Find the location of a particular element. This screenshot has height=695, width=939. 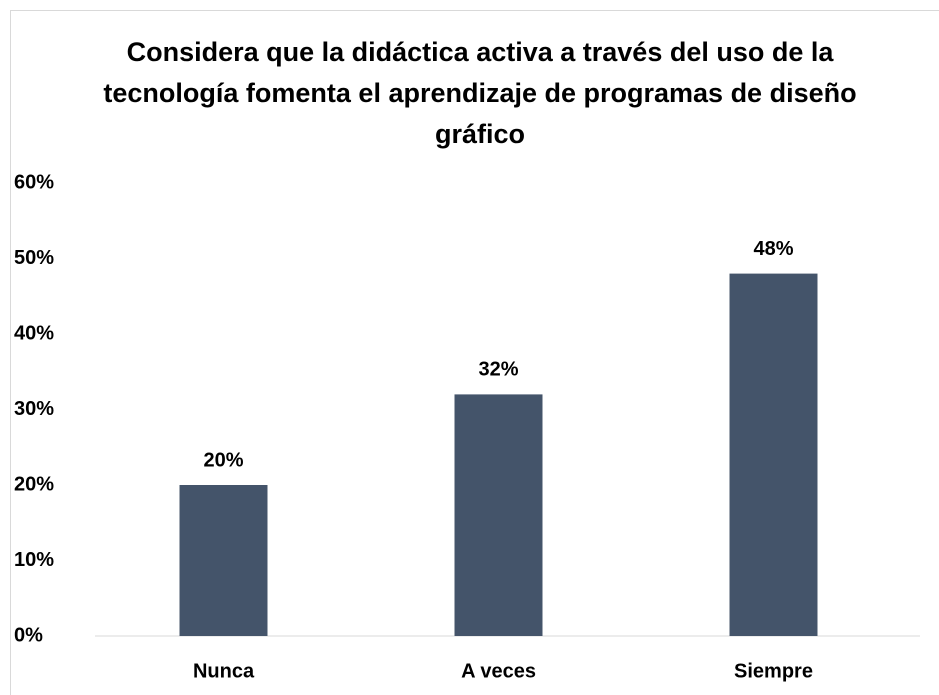

y-tick-label: 20% is located at coordinates (34, 484).